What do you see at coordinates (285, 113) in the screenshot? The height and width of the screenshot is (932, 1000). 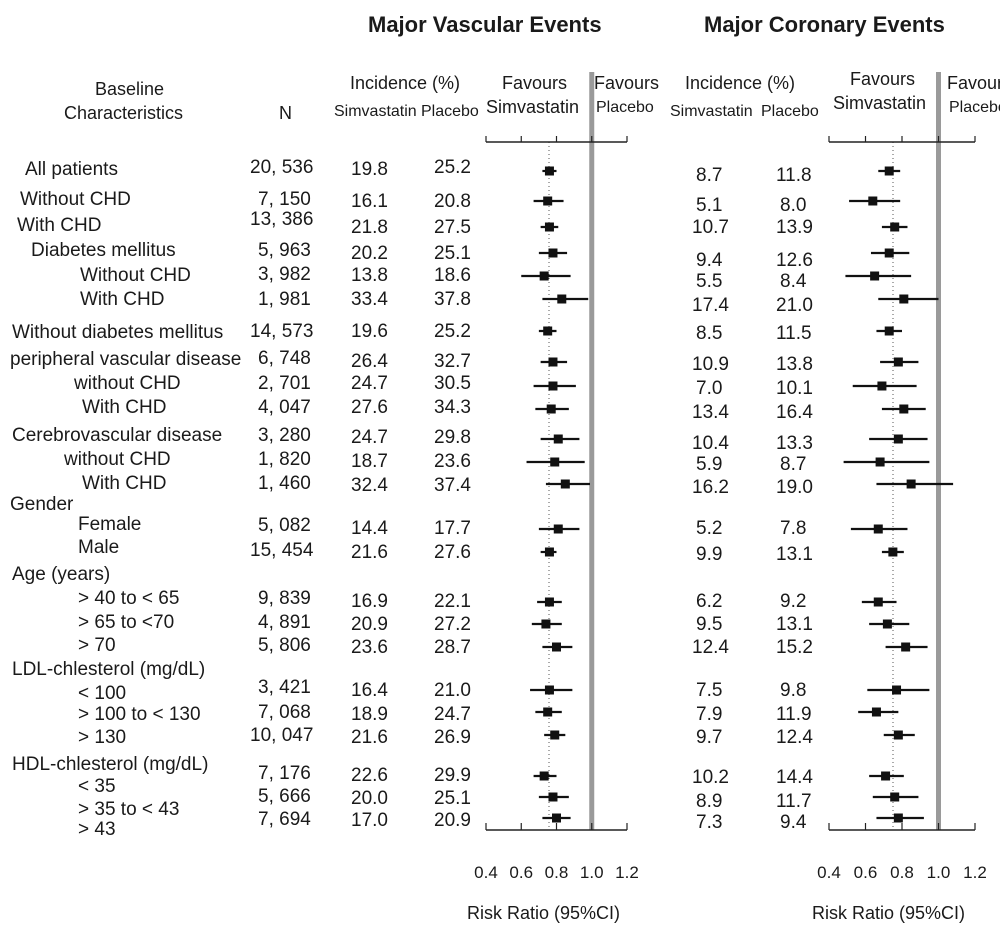 I see `n-header: N` at bounding box center [285, 113].